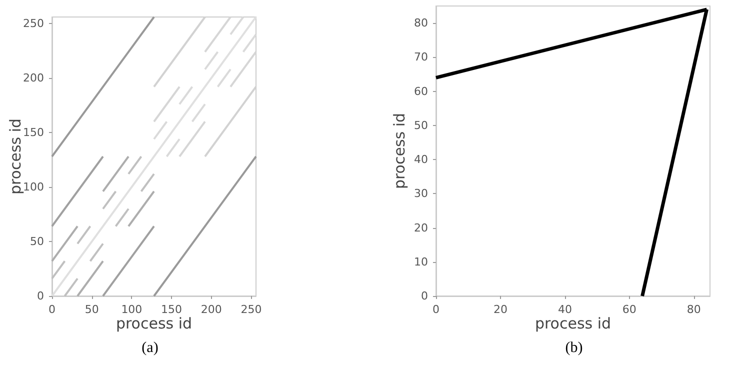 The image size is (745, 369). I want to click on y-tick-label: 100, so click(33, 187).